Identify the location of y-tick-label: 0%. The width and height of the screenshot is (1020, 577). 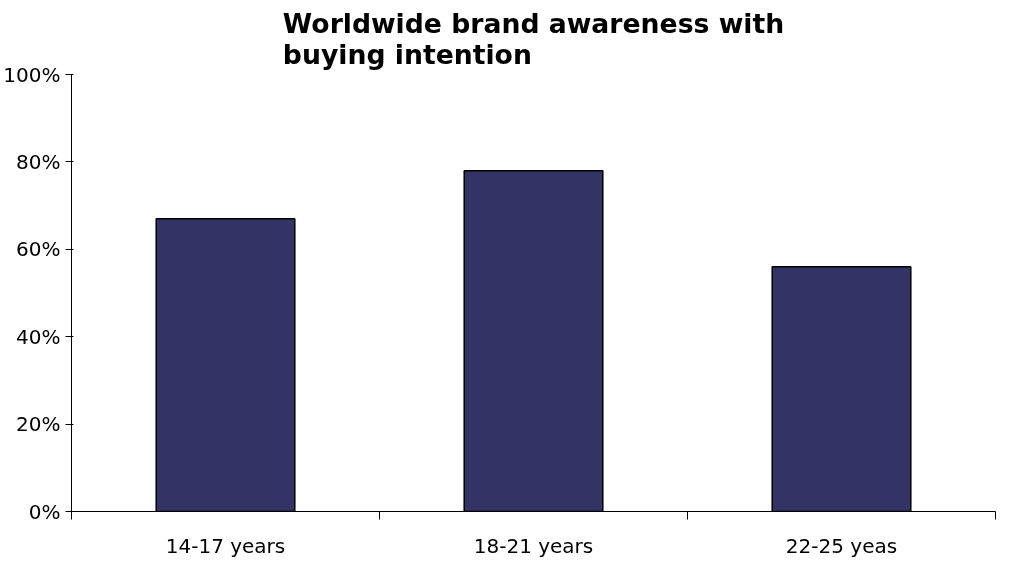
(44, 511).